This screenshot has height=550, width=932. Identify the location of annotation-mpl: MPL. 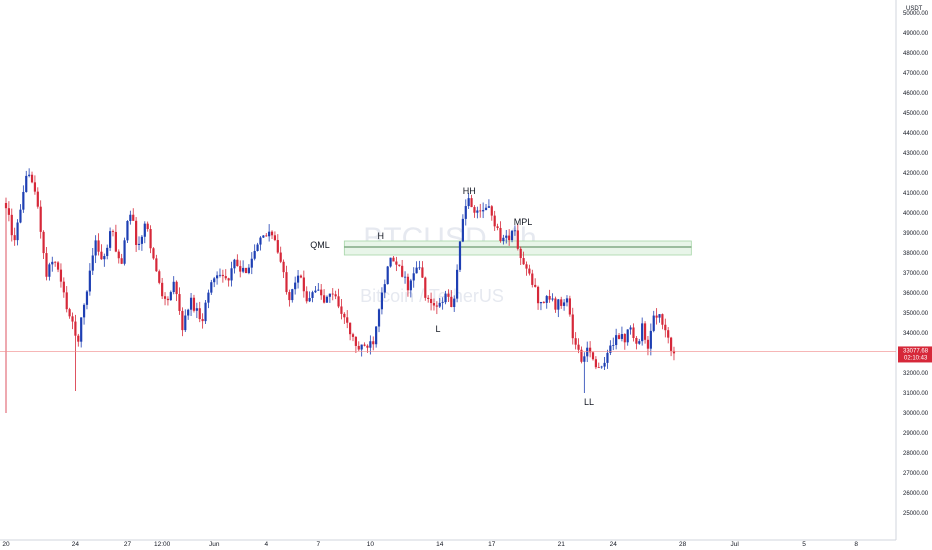
(523, 222).